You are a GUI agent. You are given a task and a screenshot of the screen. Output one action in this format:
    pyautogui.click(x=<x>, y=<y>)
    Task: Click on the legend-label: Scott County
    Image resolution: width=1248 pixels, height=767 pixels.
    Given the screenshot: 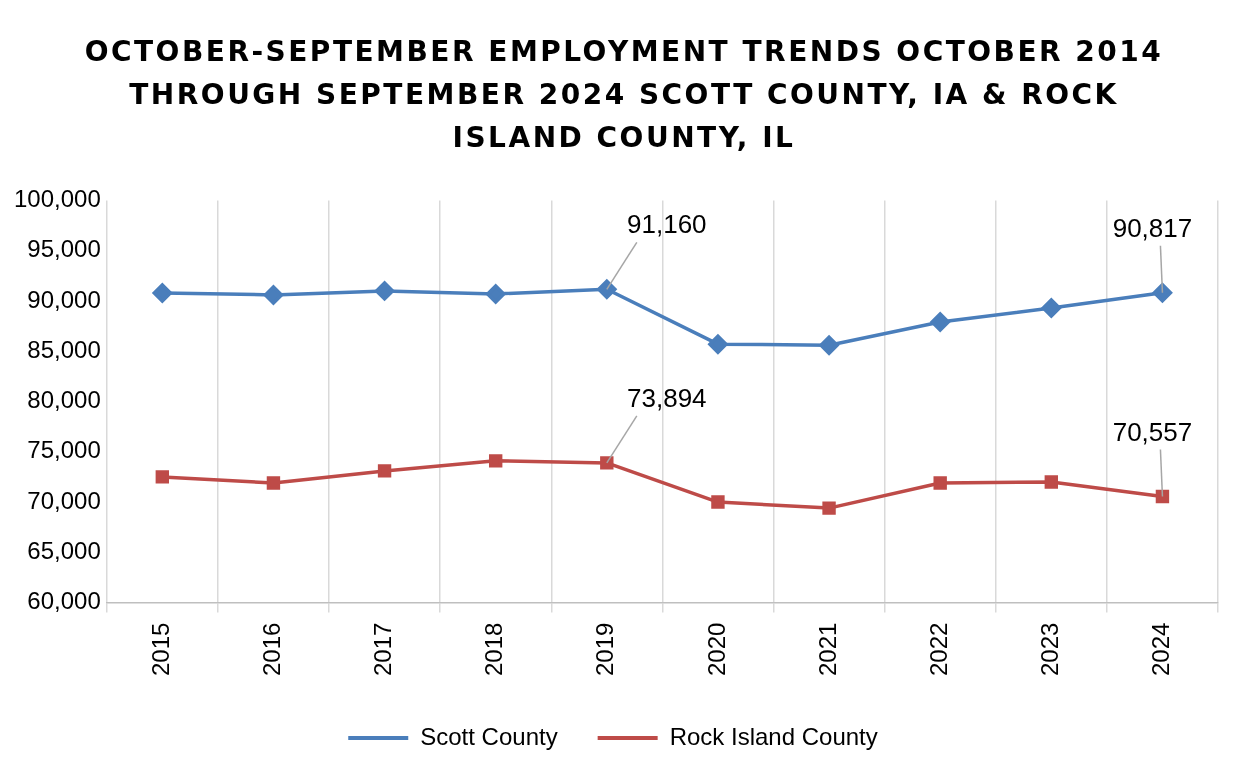 What is the action you would take?
    pyautogui.click(x=489, y=736)
    